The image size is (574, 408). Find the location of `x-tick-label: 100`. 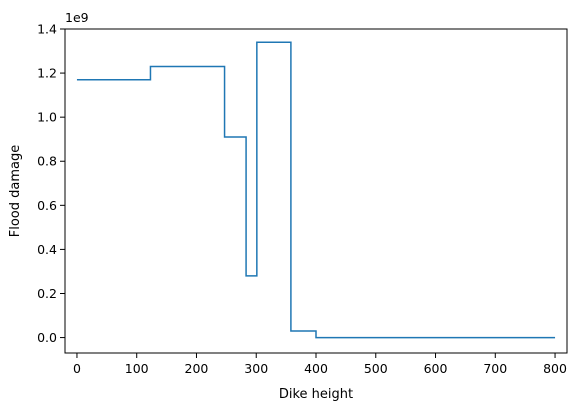

x-tick-label: 100 is located at coordinates (137, 368).